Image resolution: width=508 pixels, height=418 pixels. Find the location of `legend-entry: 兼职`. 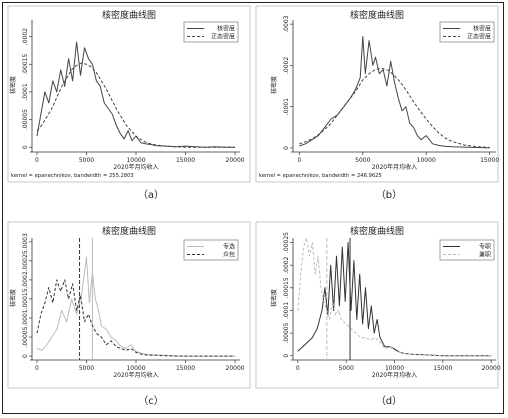

legend-entry: 兼职 is located at coordinates (485, 255).